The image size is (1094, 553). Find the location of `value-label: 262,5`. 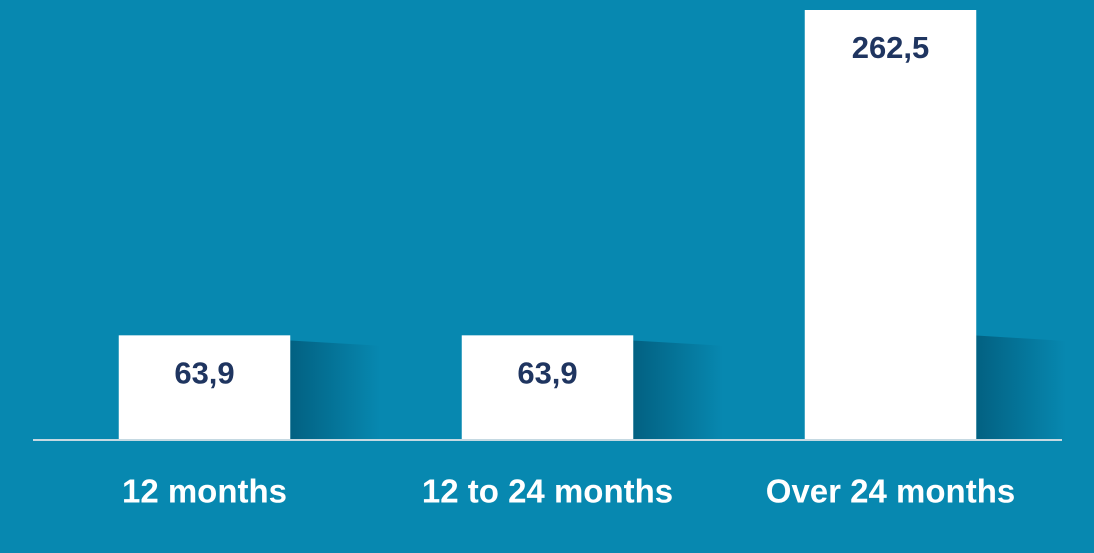

value-label: 262,5 is located at coordinates (891, 47).